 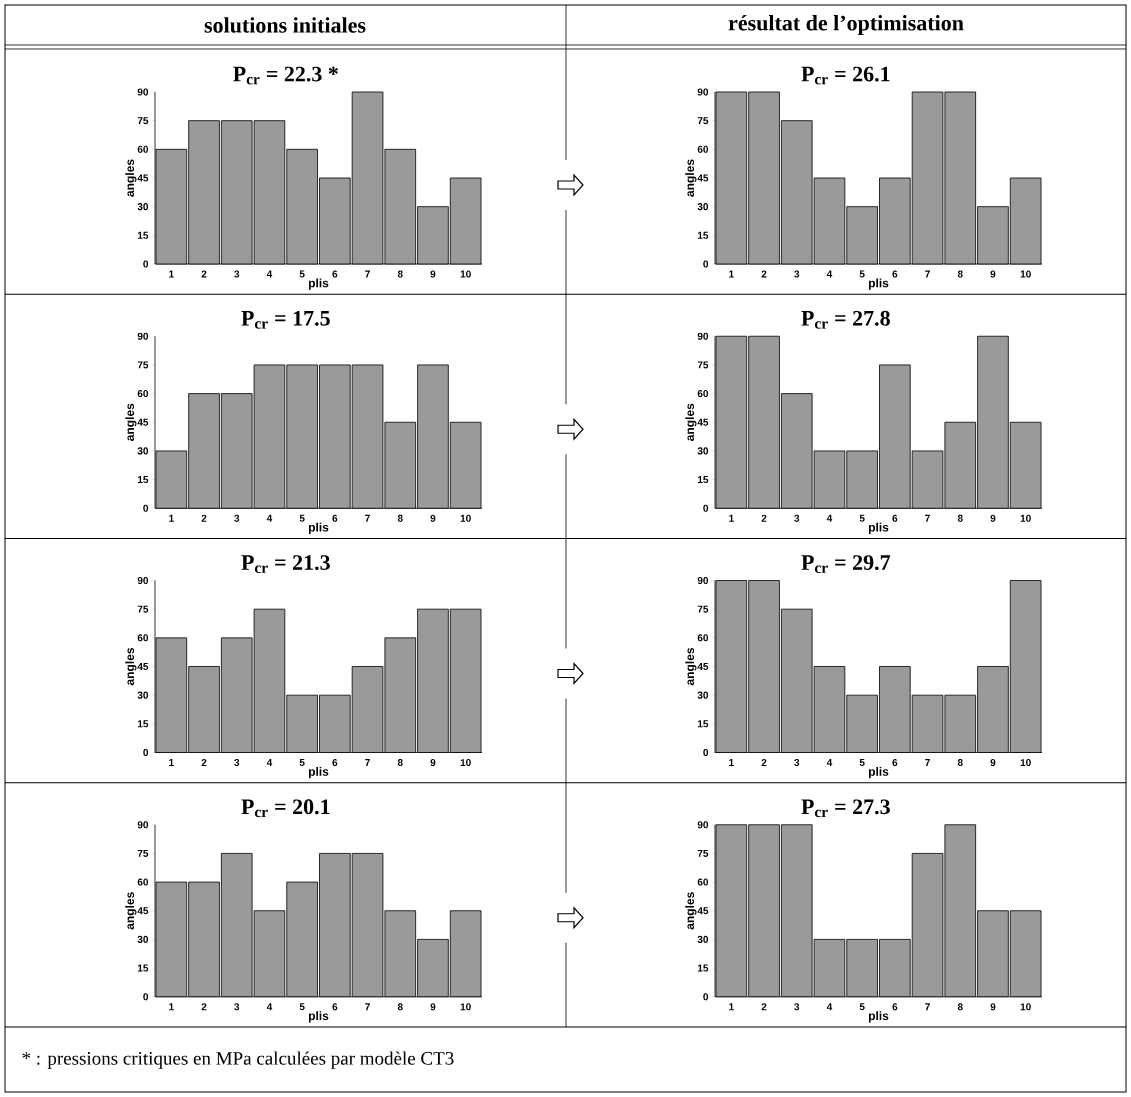 What do you see at coordinates (238, 1060) in the screenshot?
I see `text: * : pressions critiques en MPa calculées par modèle CT3` at bounding box center [238, 1060].